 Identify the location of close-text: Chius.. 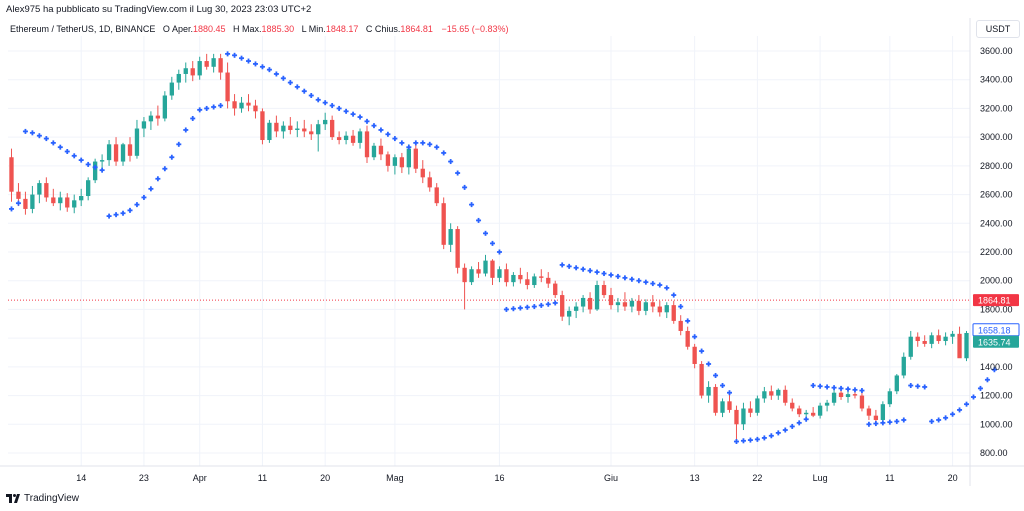
(387, 29).